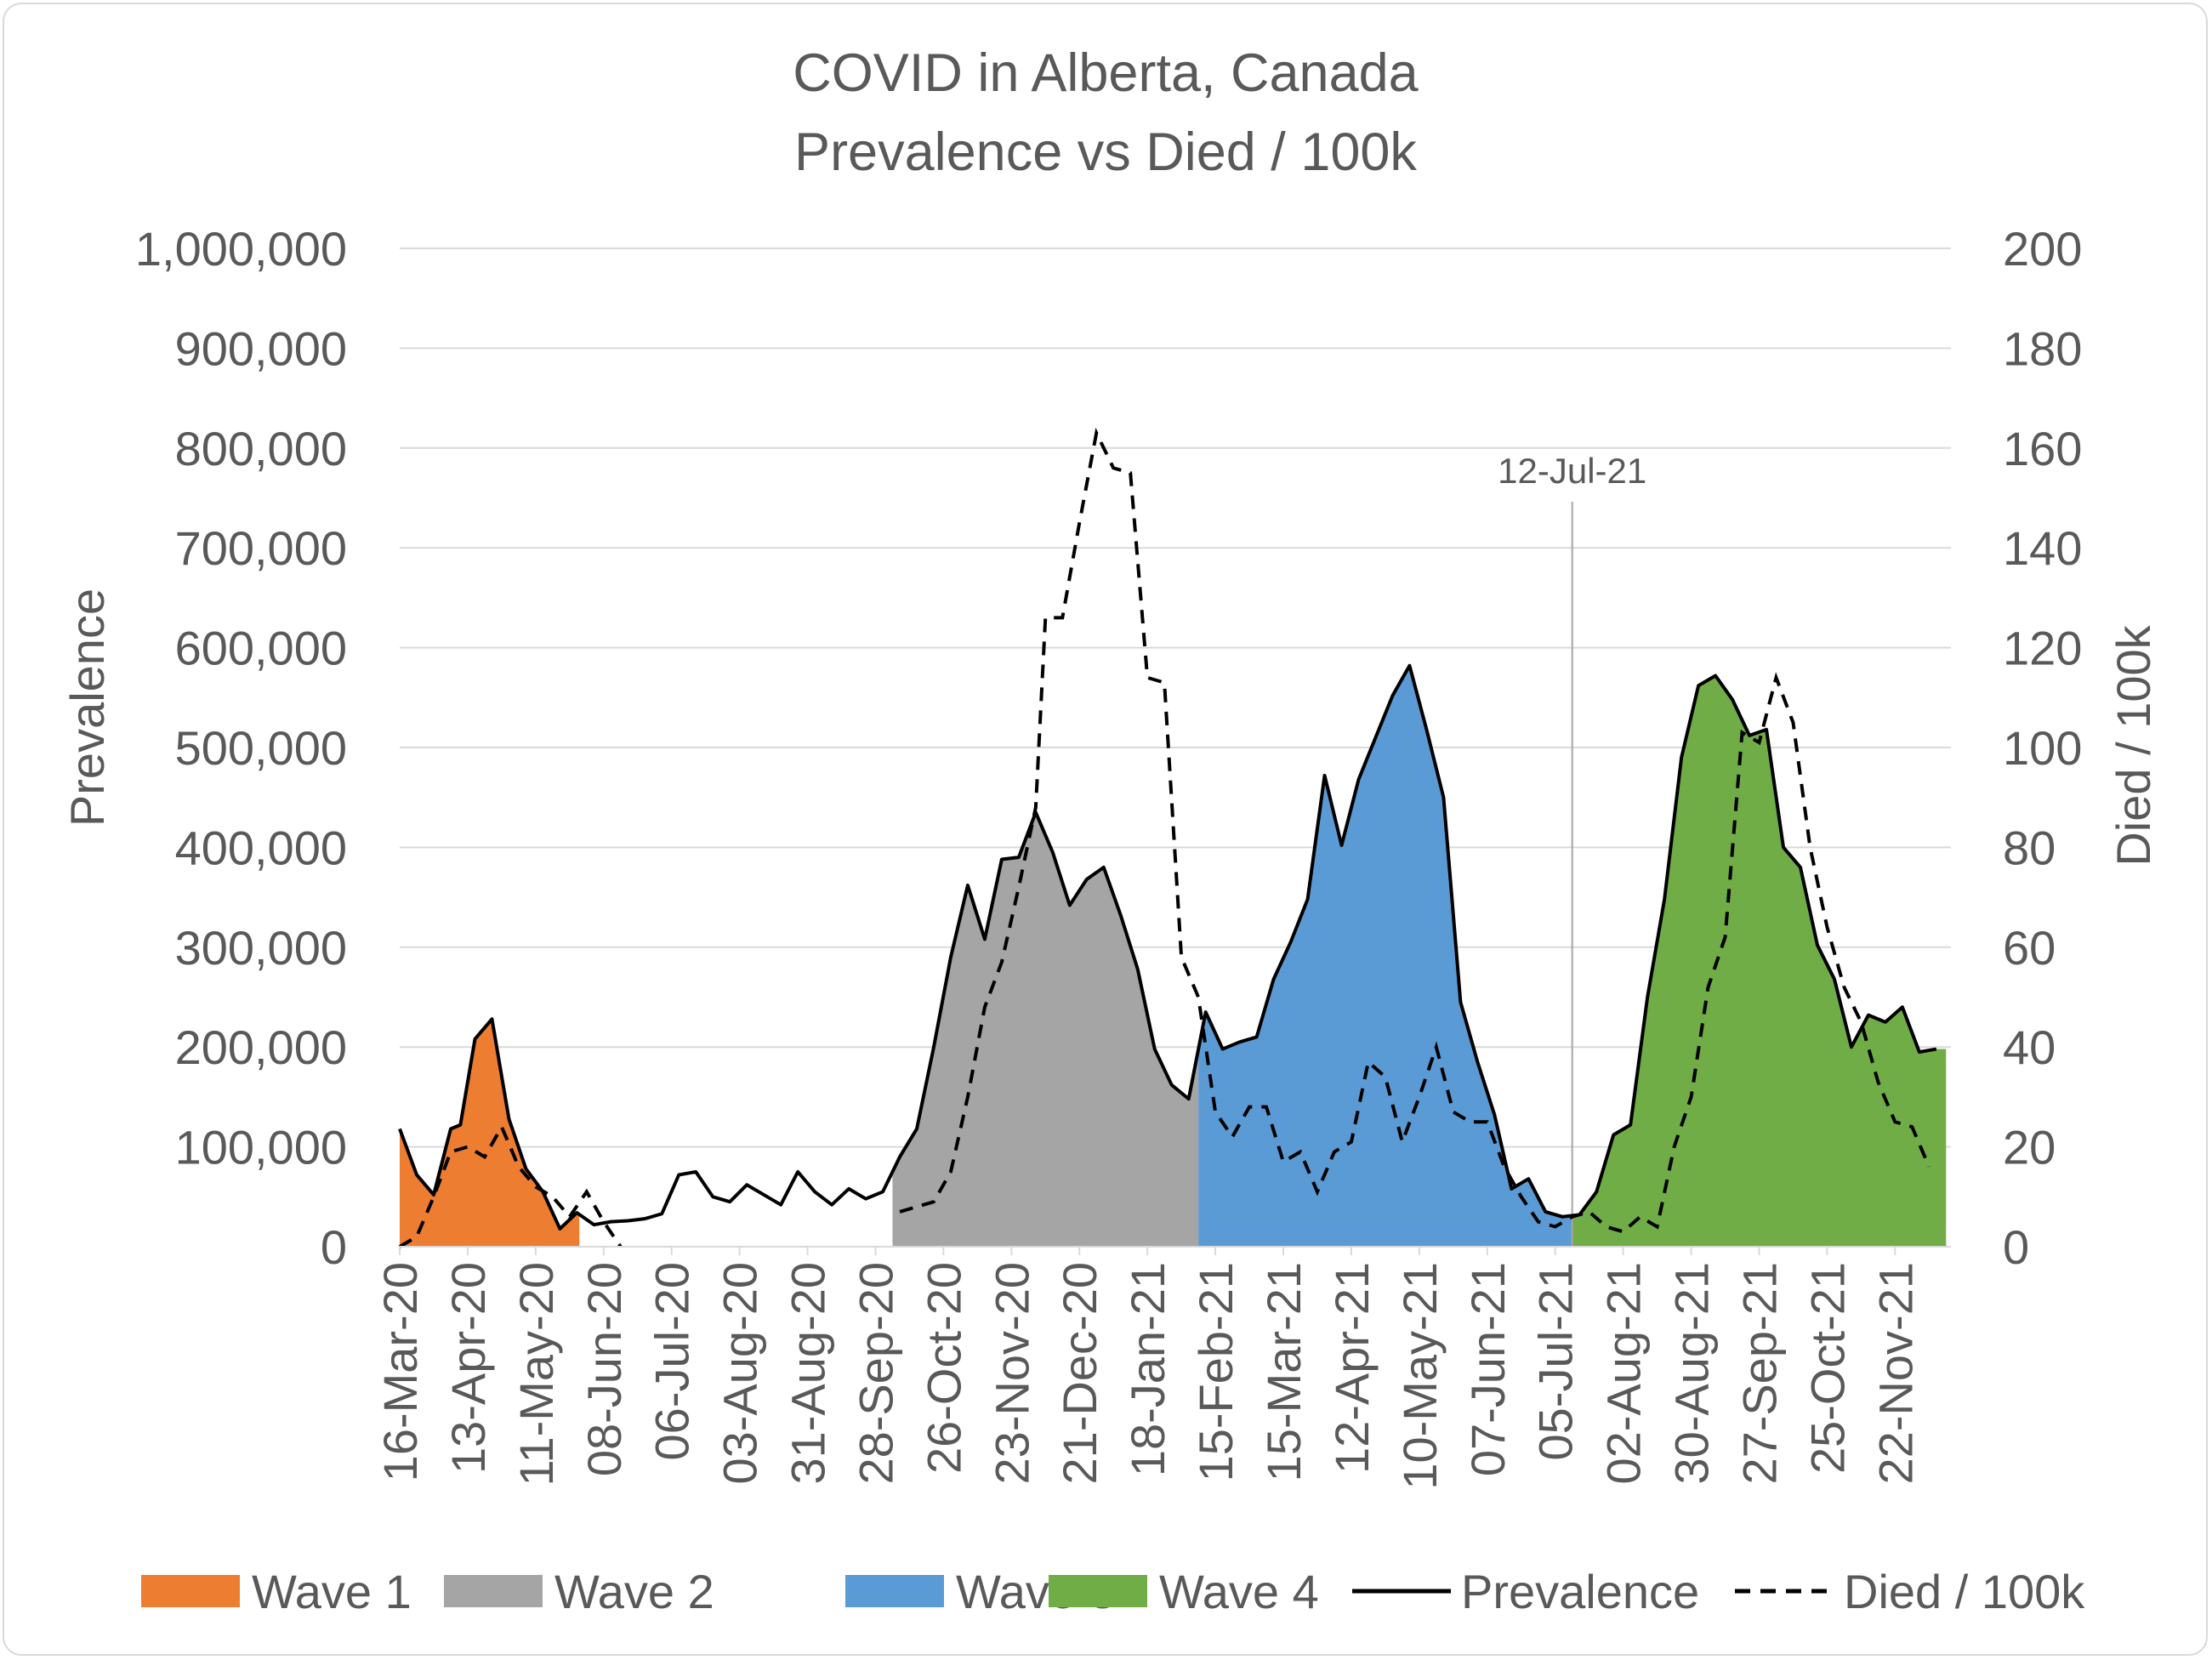 The width and height of the screenshot is (2212, 1660). I want to click on left-tick-label: 400,000, so click(261, 847).